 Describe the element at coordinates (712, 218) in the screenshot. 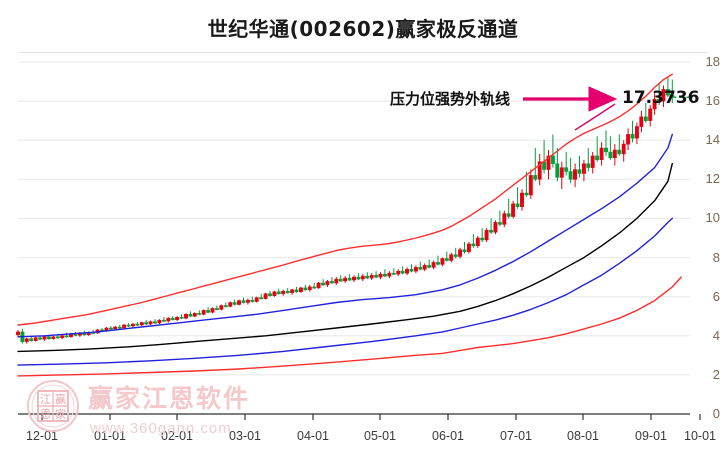

I see `y-axis-tick-label: 10` at that location.